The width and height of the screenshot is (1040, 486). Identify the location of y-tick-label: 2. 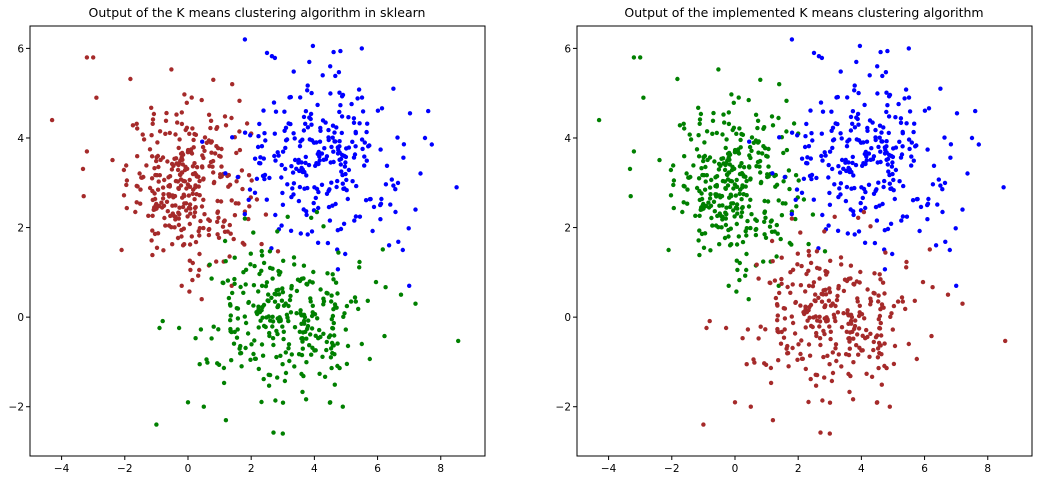
(567, 229).